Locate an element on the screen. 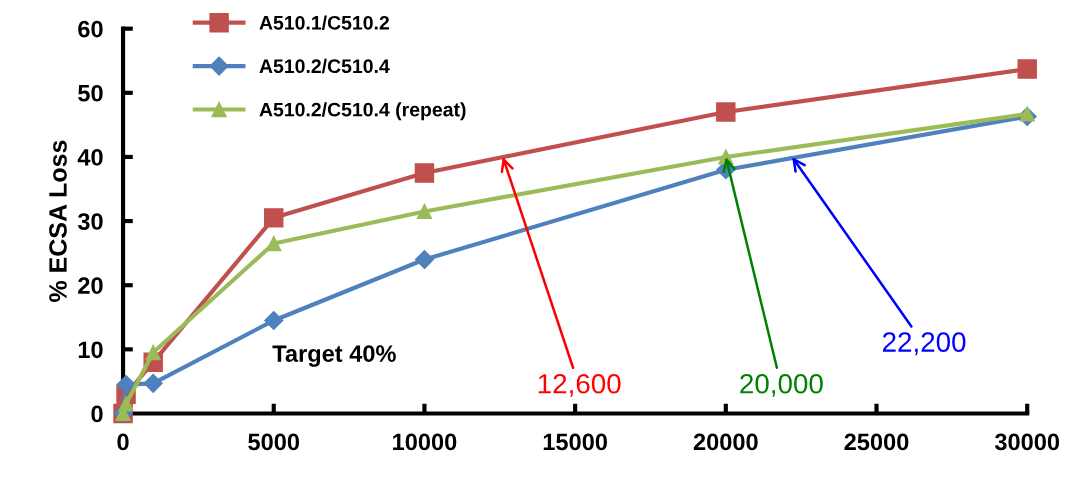  x-tick-label: 10000 is located at coordinates (425, 442).